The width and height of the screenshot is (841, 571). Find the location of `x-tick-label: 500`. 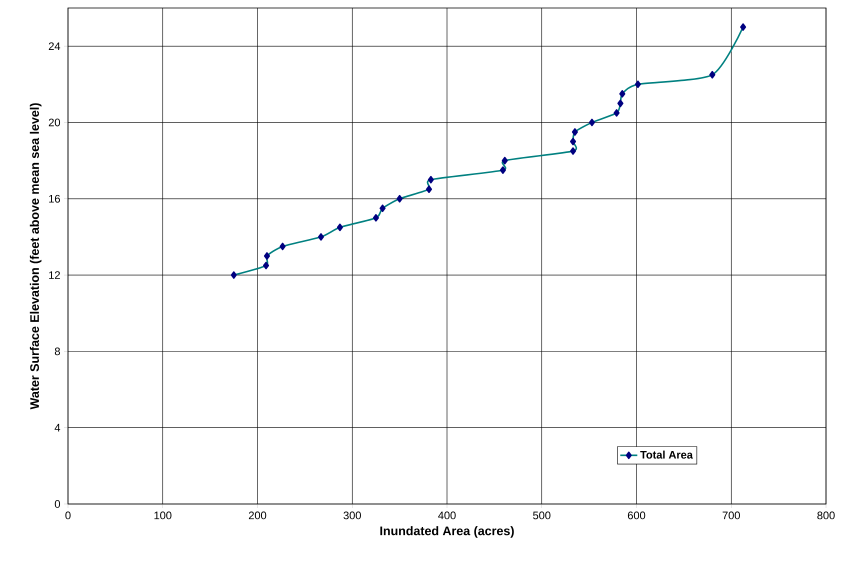

x-tick-label: 500 is located at coordinates (541, 516).